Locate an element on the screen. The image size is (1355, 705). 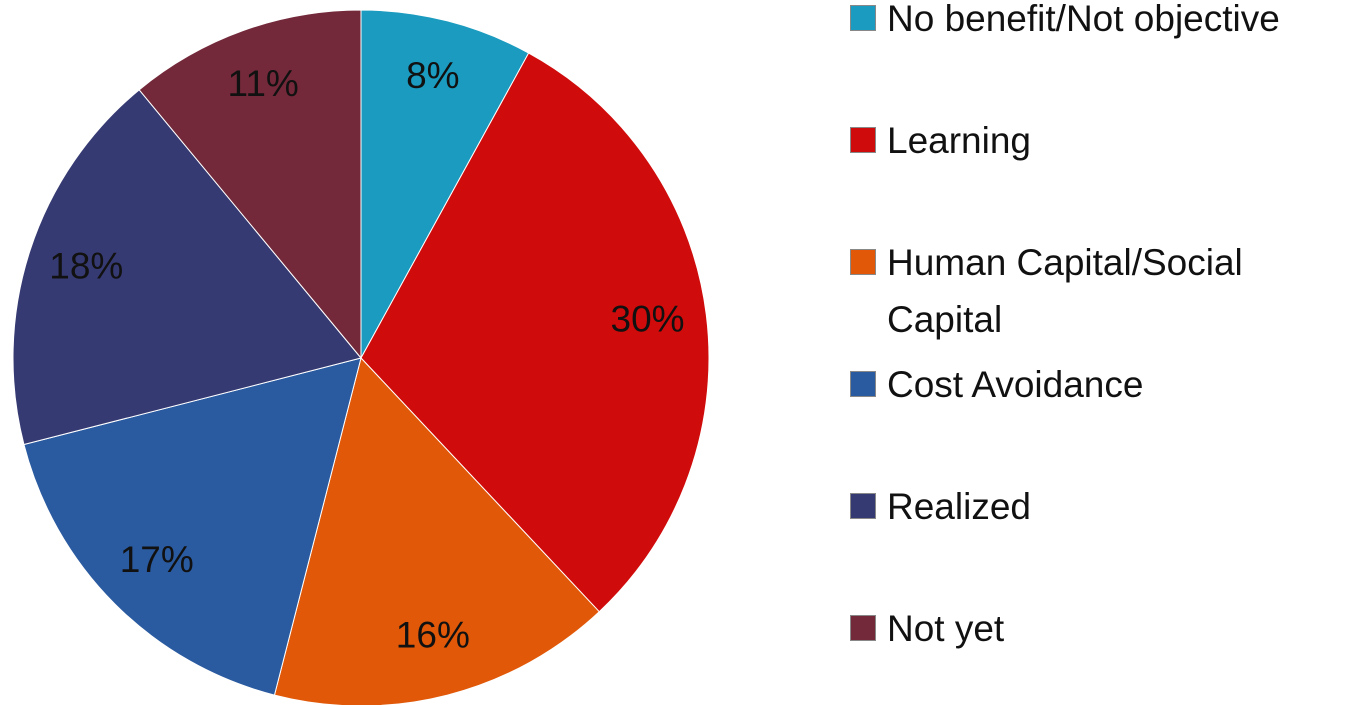
data-label: 18% is located at coordinates (86, 266).